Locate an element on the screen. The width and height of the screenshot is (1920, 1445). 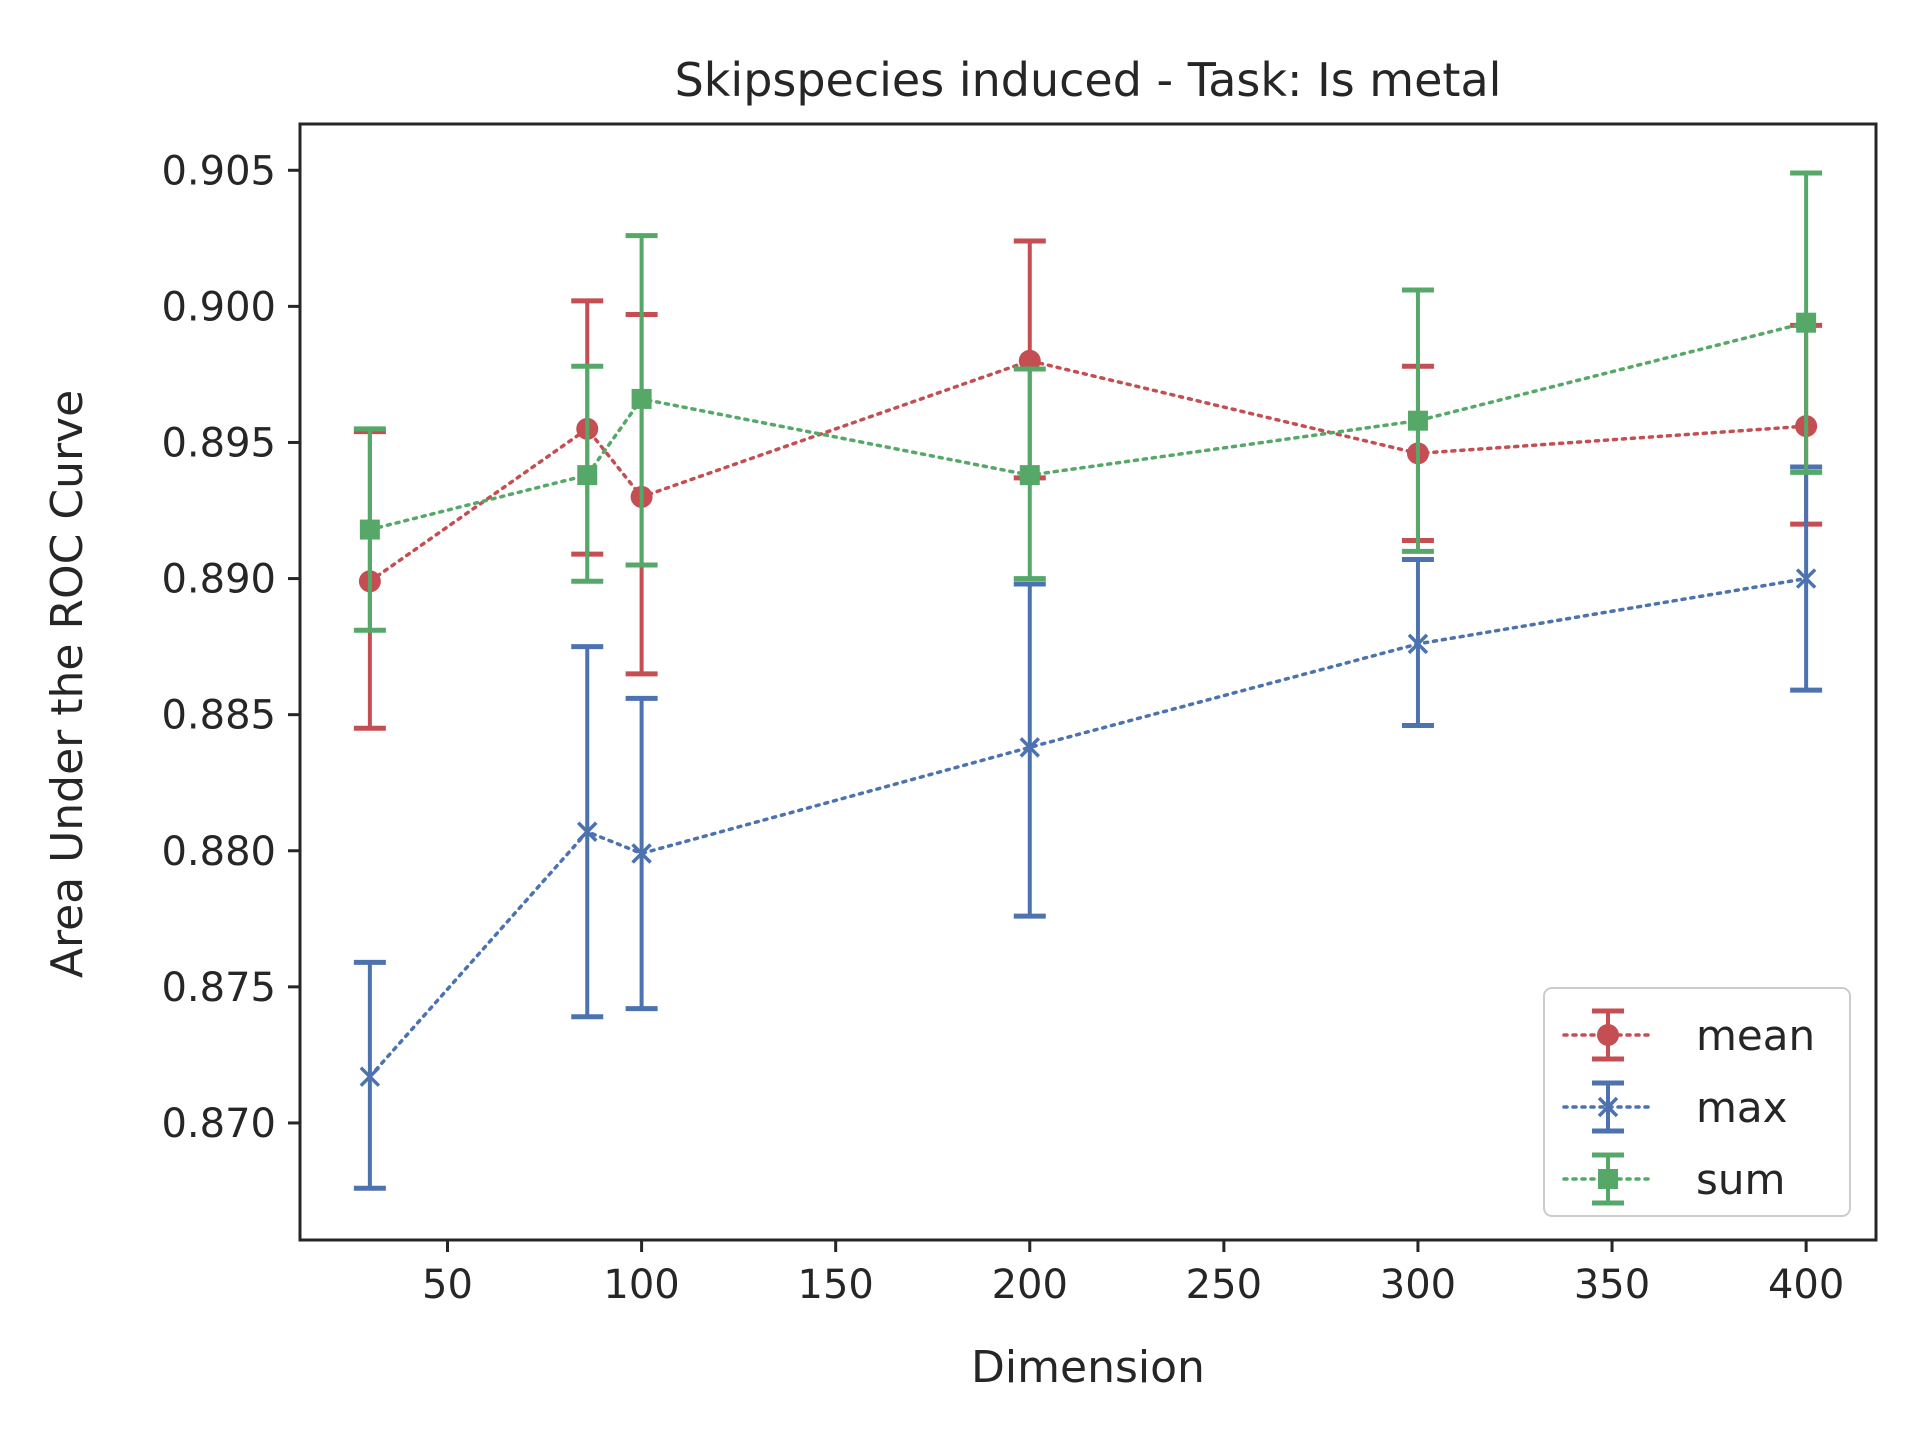
y-axis-ticks: 0.870 0.875 0.880 0.885 0.890 0.895 0.900 0.905 is located at coordinates (230, 647).